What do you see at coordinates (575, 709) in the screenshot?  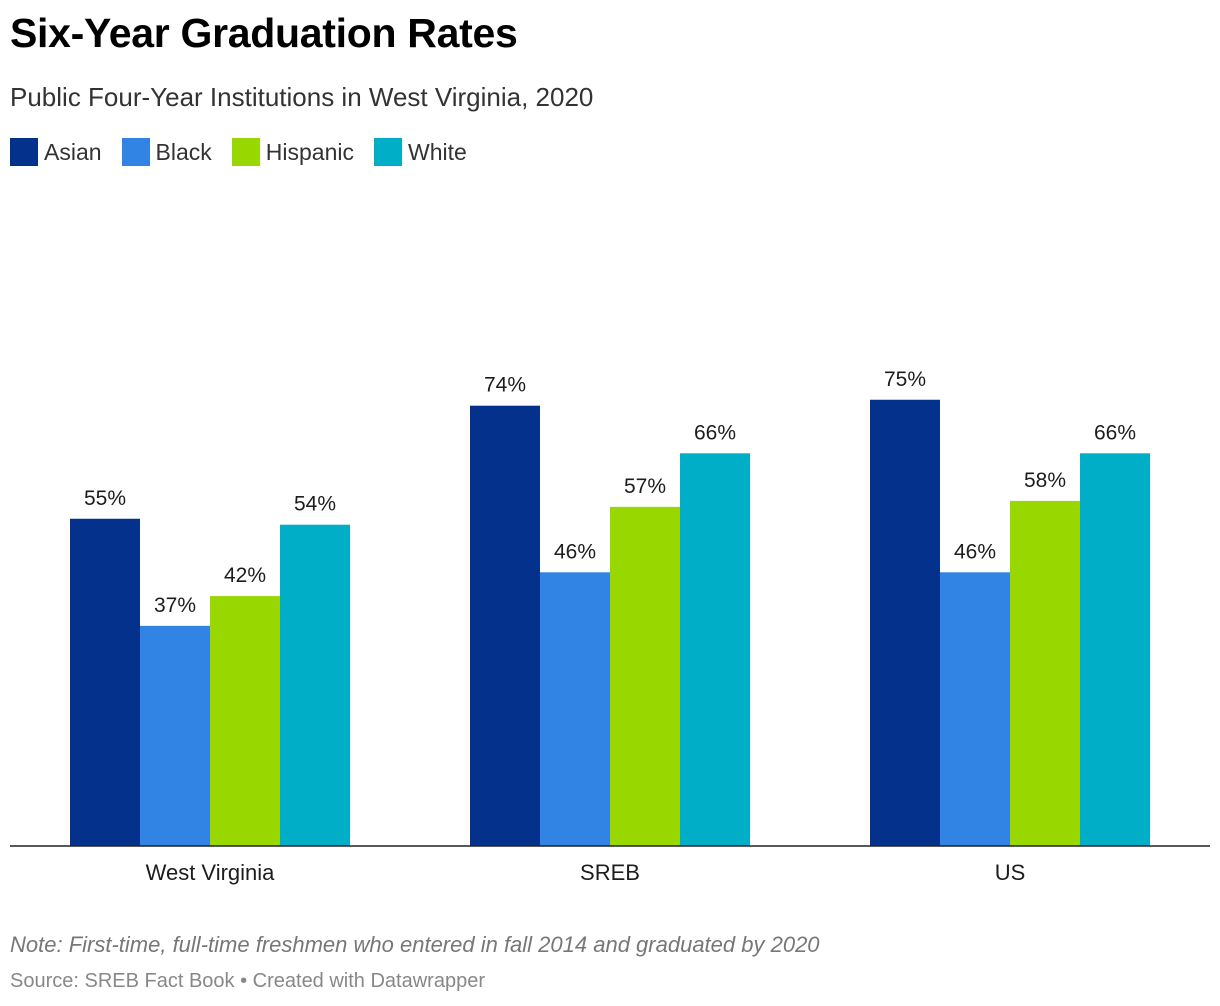 I see `bar-black-sreb` at bounding box center [575, 709].